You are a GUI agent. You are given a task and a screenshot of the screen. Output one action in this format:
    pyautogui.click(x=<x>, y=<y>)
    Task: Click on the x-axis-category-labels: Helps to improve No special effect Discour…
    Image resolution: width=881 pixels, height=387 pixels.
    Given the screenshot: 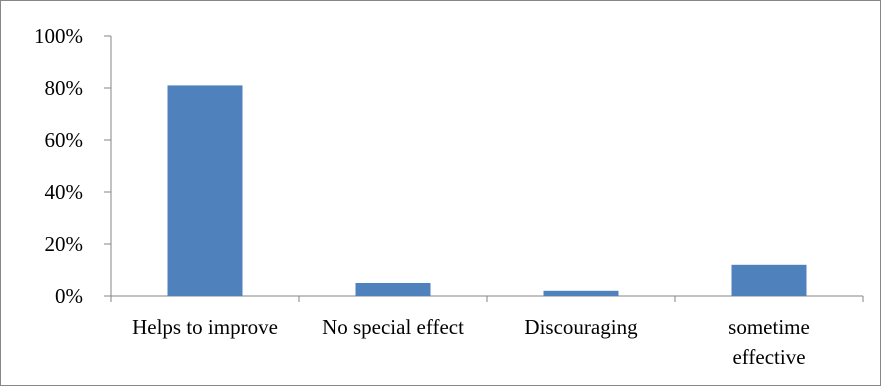 What is the action you would take?
    pyautogui.click(x=471, y=342)
    